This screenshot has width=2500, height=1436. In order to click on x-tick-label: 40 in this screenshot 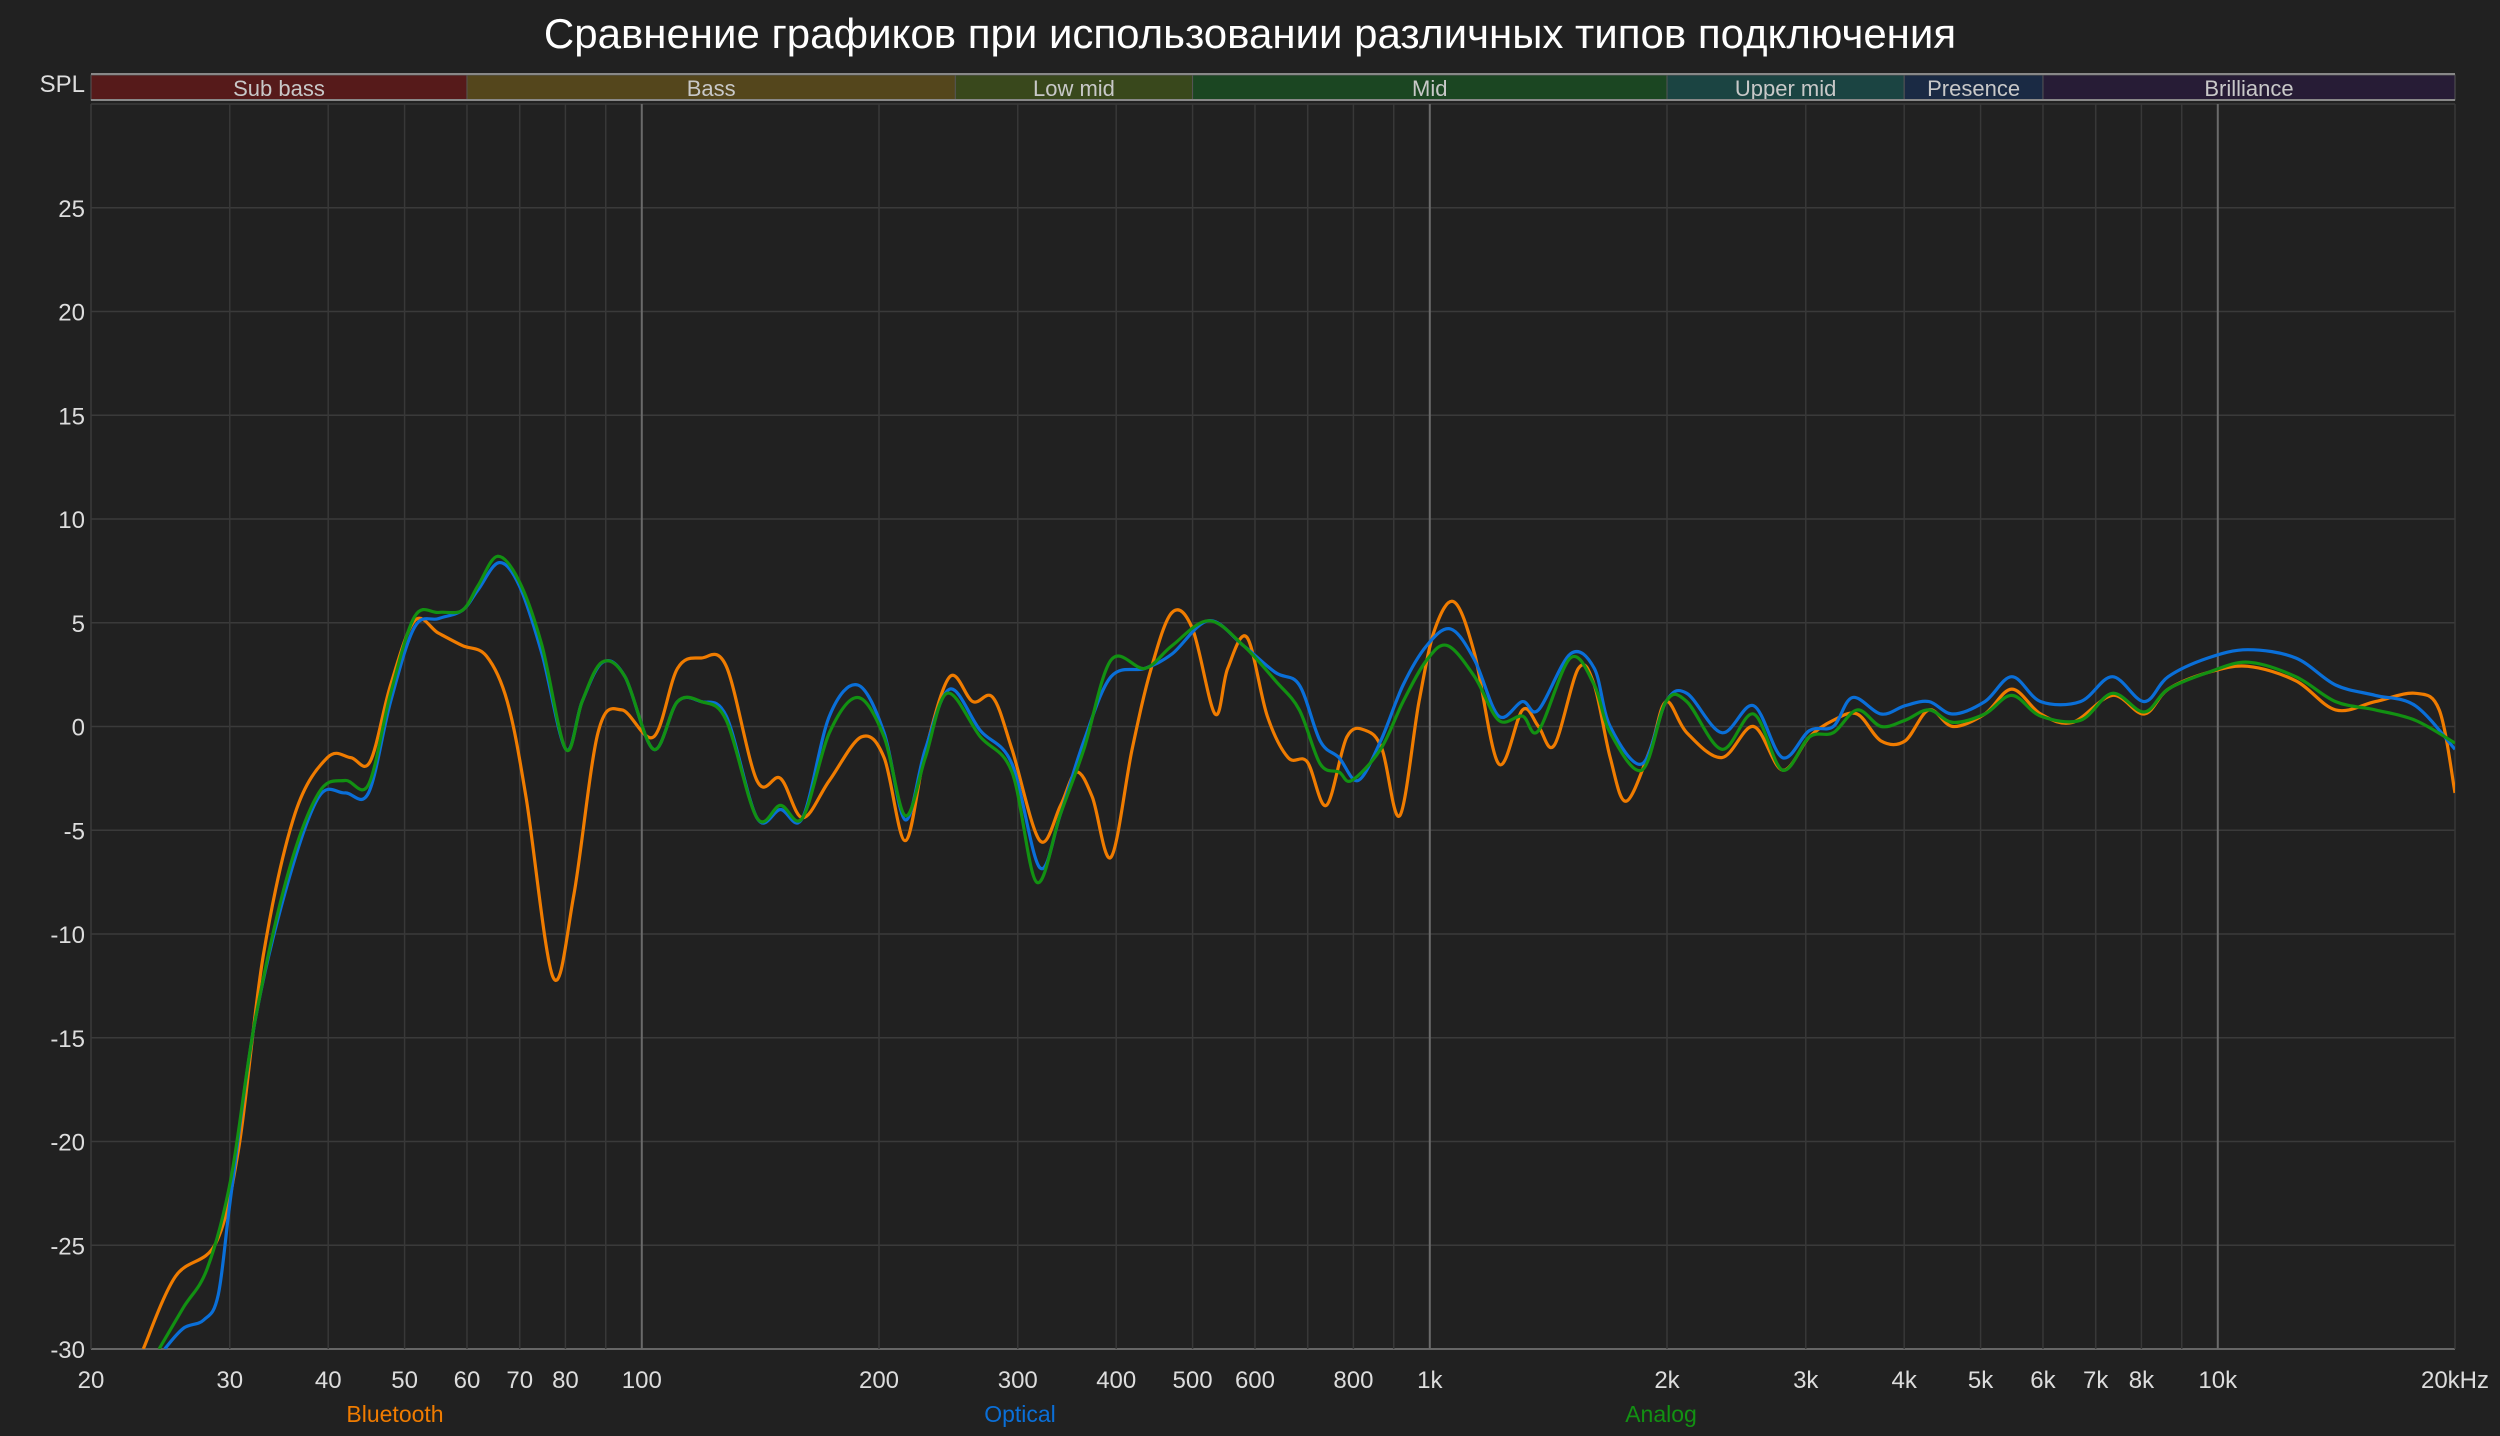, I will do `click(328, 1380)`.